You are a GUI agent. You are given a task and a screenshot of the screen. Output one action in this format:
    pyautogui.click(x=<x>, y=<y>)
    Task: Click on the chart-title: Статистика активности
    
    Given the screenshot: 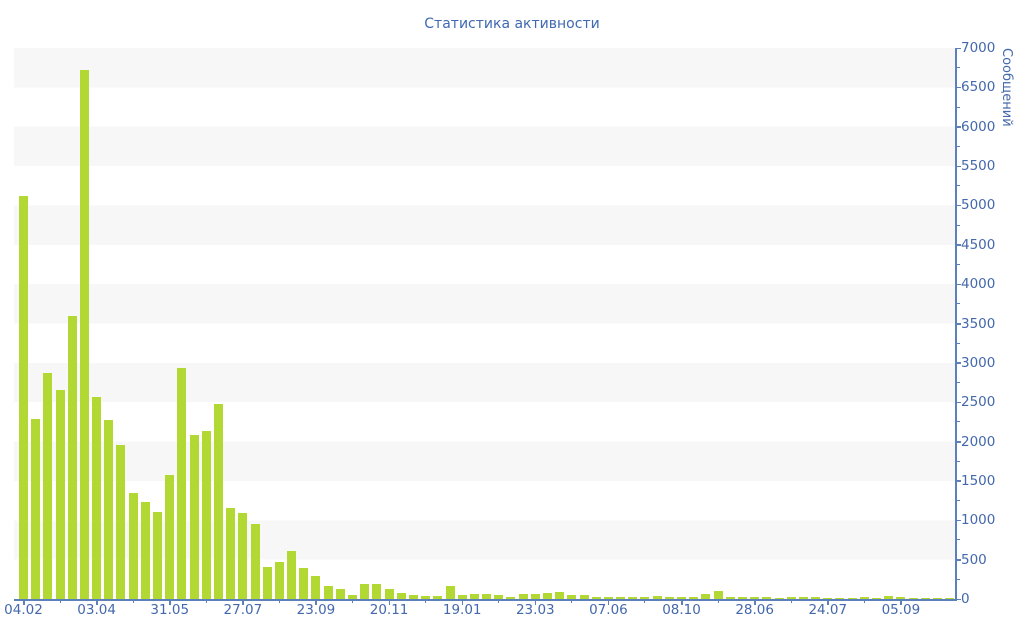 What is the action you would take?
    pyautogui.click(x=512, y=24)
    